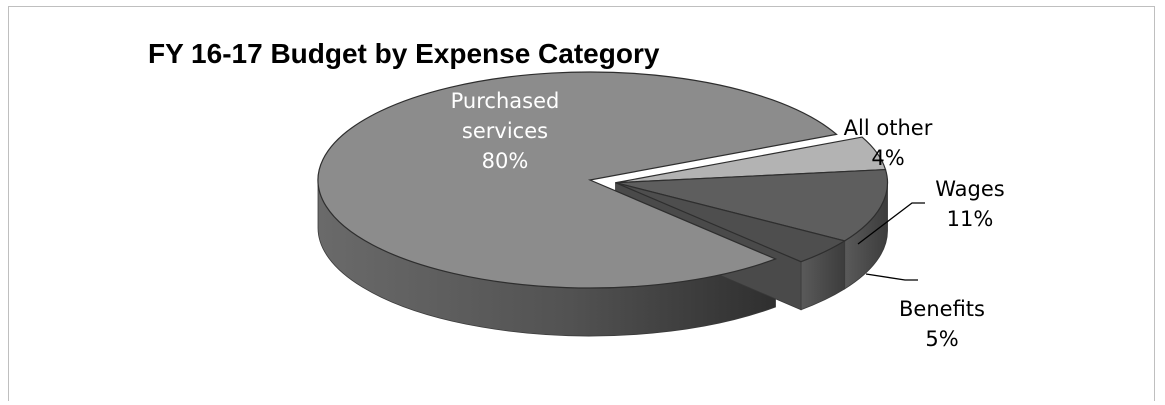 This screenshot has width=1165, height=405. Describe the element at coordinates (505, 161) in the screenshot. I see `label-value-purchased-services: 80%` at that location.